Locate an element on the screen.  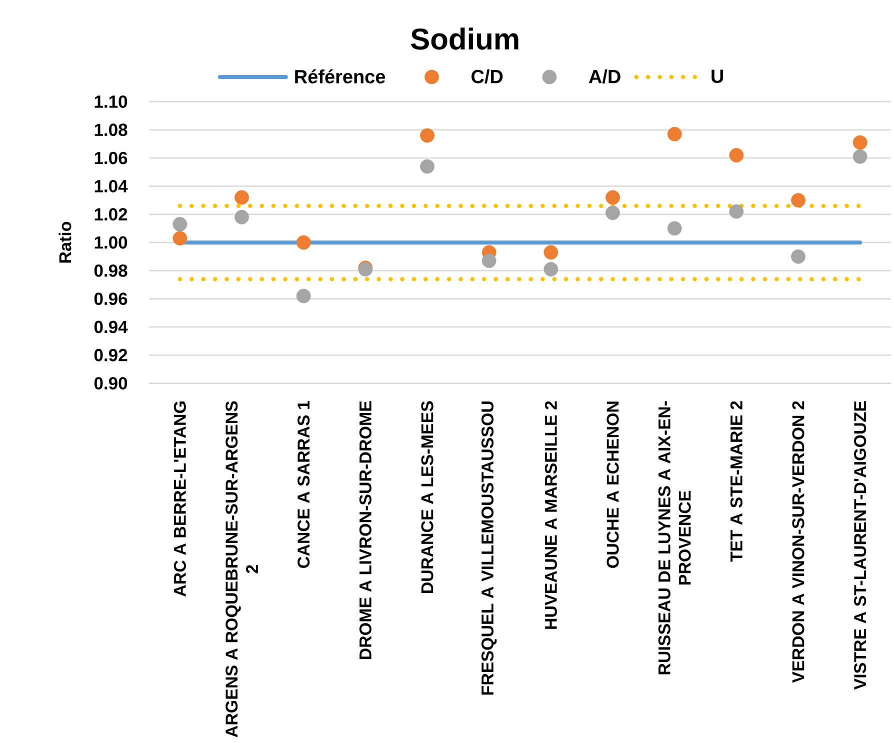
y-tick-label: 1.04 is located at coordinates (111, 186).